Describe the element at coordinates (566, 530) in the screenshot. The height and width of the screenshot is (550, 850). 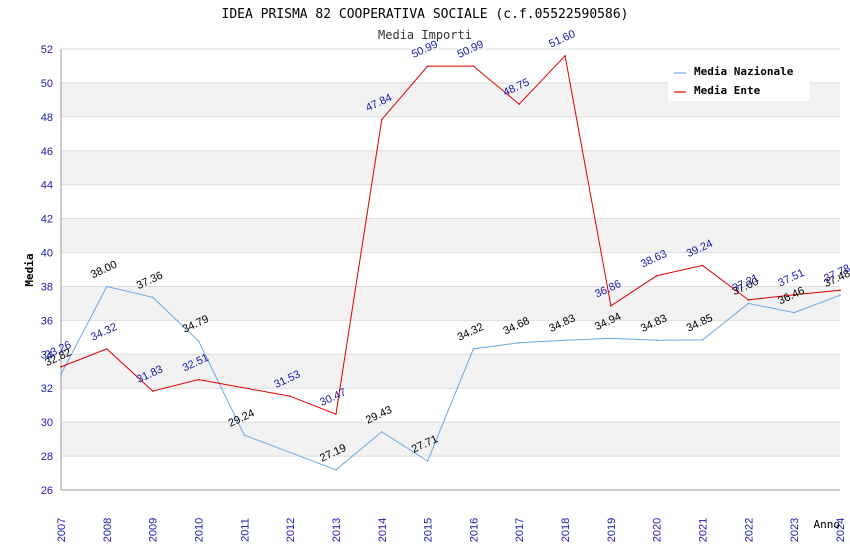
I see `x-tick-label: 2018` at that location.